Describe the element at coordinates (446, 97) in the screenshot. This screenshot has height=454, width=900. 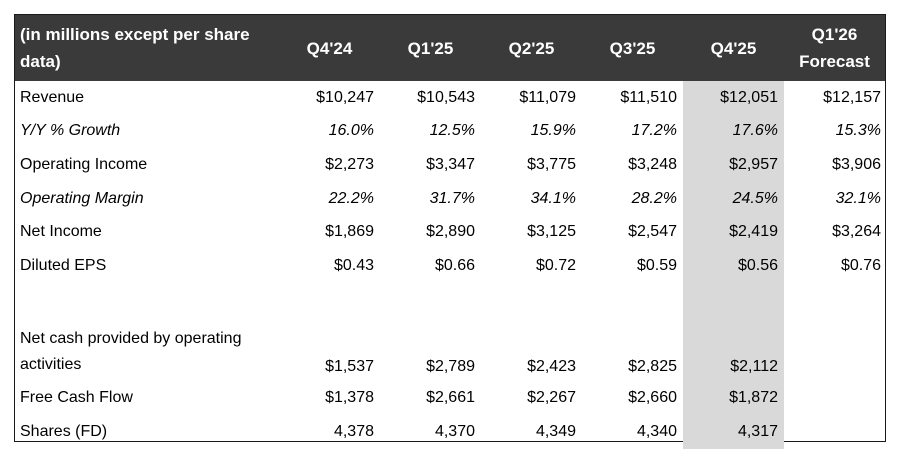
I see `cell-value: $10,543` at that location.